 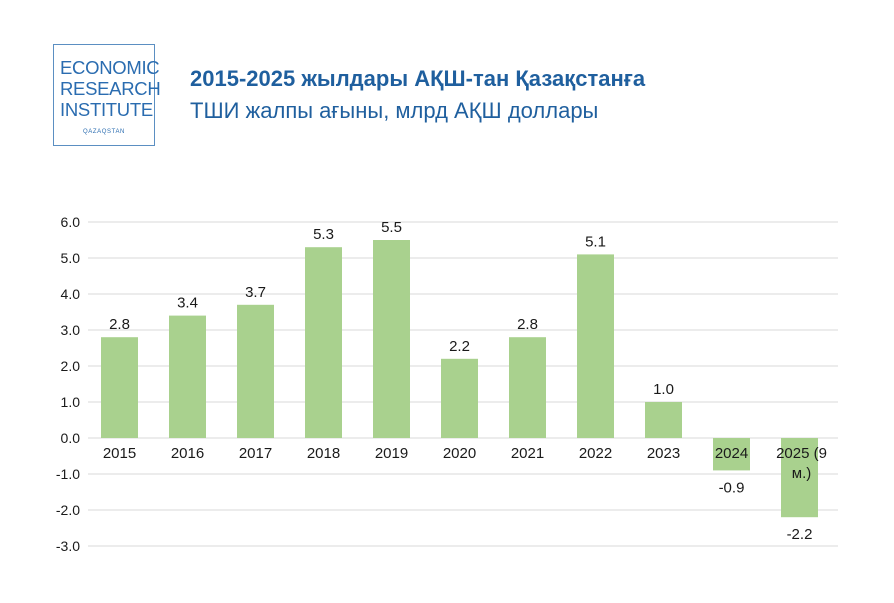 I want to click on y-tick-label: -2.0, so click(x=68, y=510).